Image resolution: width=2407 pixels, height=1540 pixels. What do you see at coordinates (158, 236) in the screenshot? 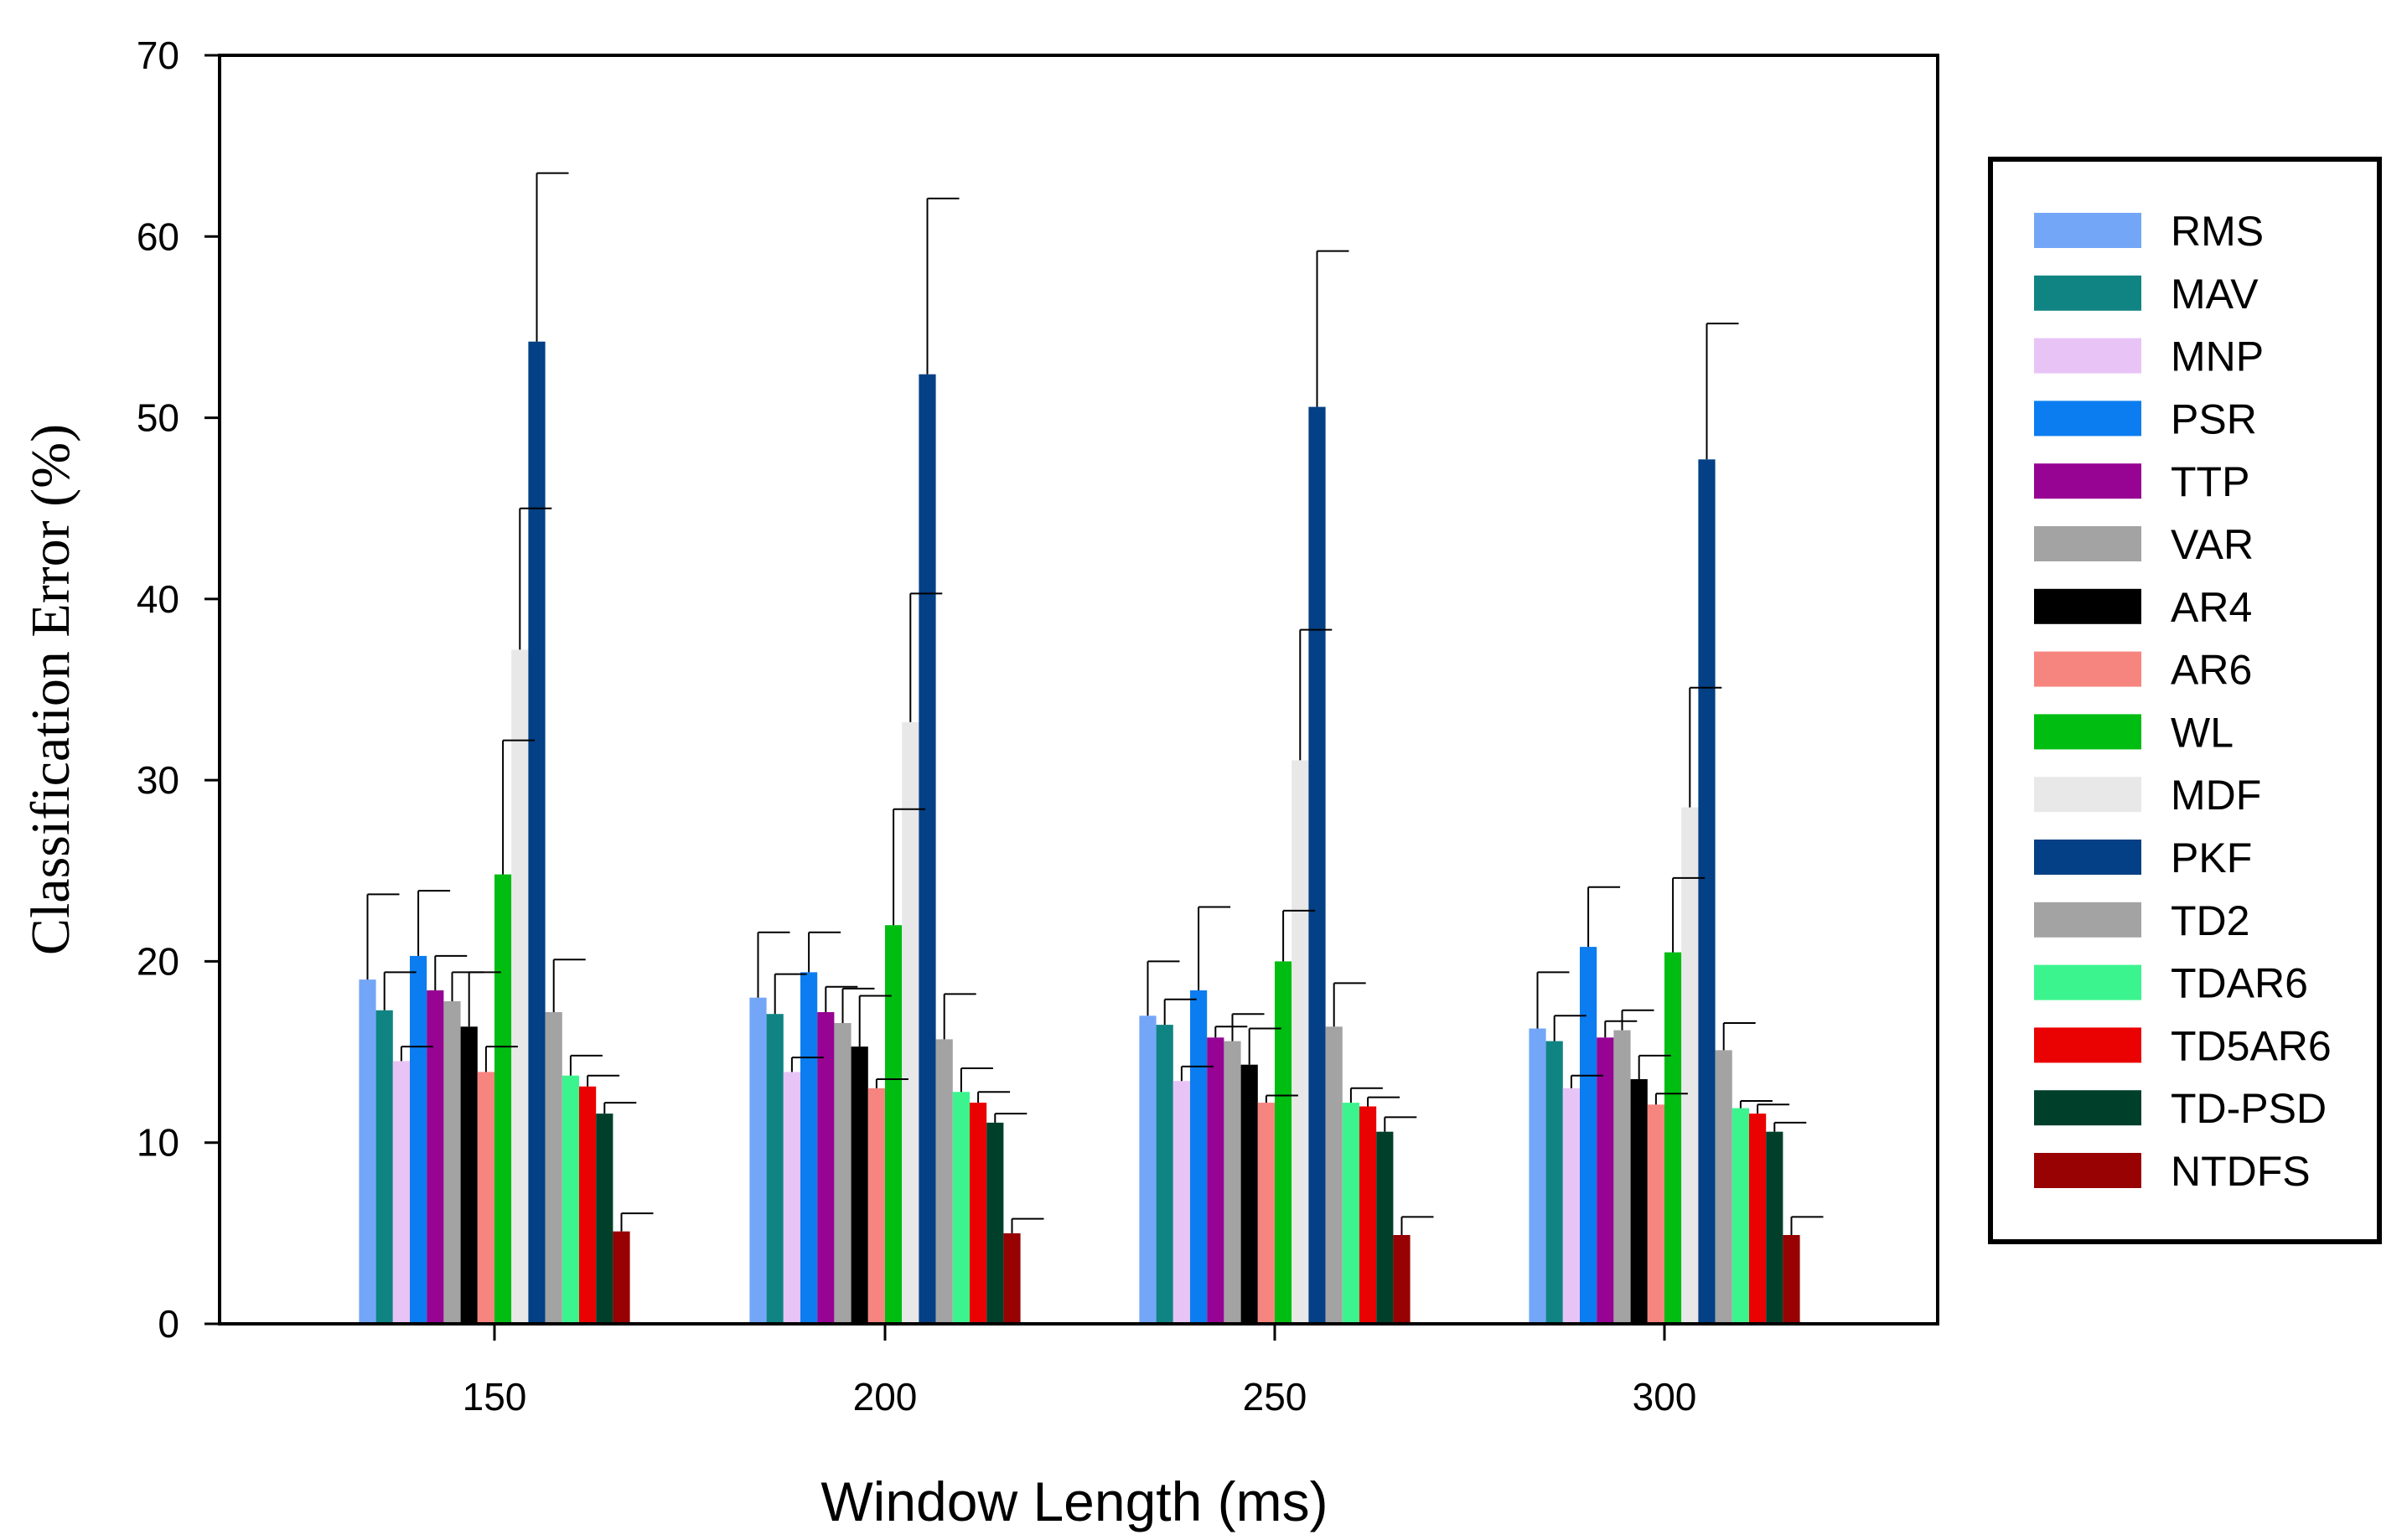
I see `y-tick-label: 60` at bounding box center [158, 236].